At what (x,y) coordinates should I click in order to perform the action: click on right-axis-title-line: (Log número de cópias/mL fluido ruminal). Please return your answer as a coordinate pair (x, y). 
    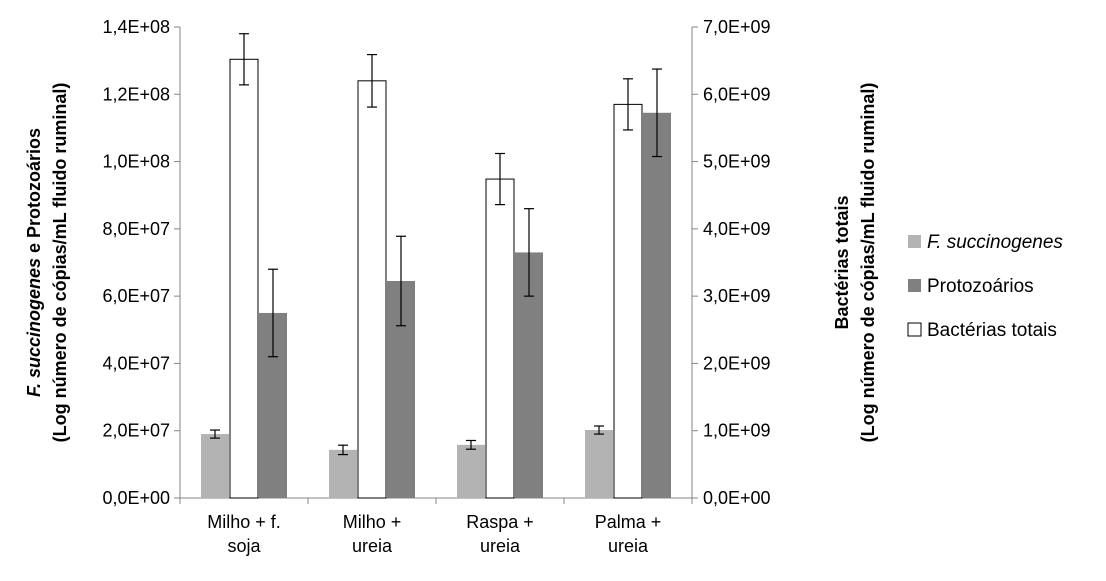
    Looking at the image, I should click on (868, 263).